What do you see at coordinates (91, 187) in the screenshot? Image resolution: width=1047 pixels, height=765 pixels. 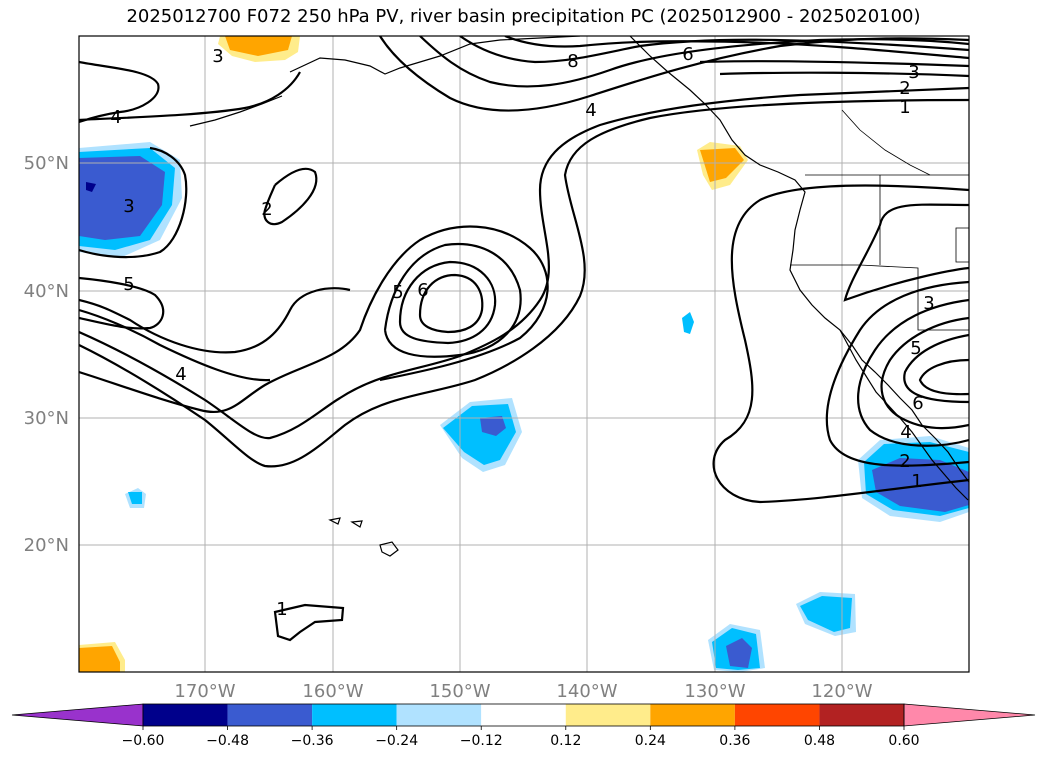 I see `shade-darkblue-west` at bounding box center [91, 187].